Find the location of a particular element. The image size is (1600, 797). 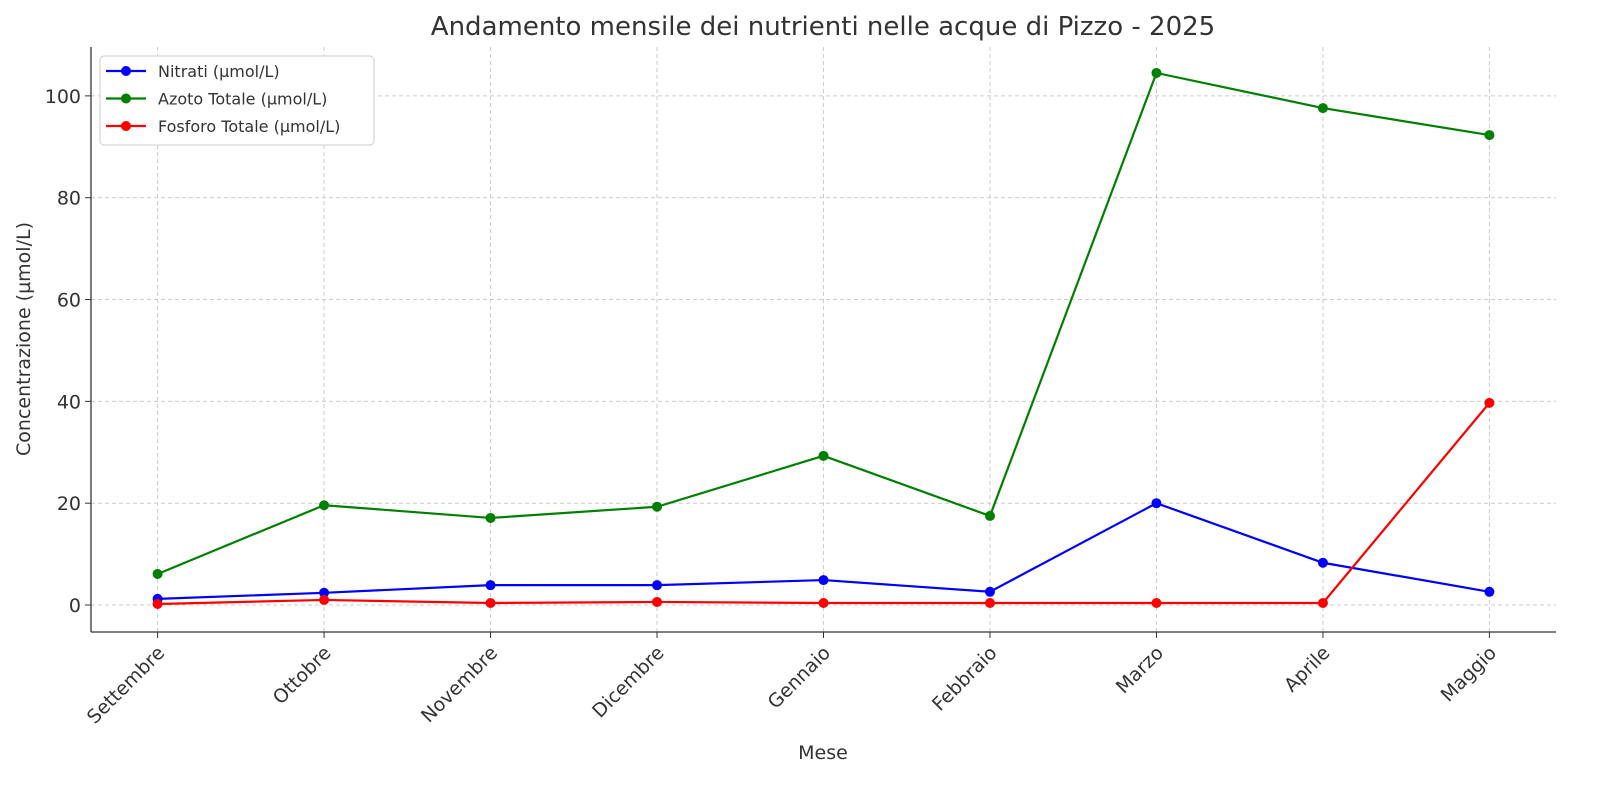

y-tick-label: 40 is located at coordinates (69, 402).